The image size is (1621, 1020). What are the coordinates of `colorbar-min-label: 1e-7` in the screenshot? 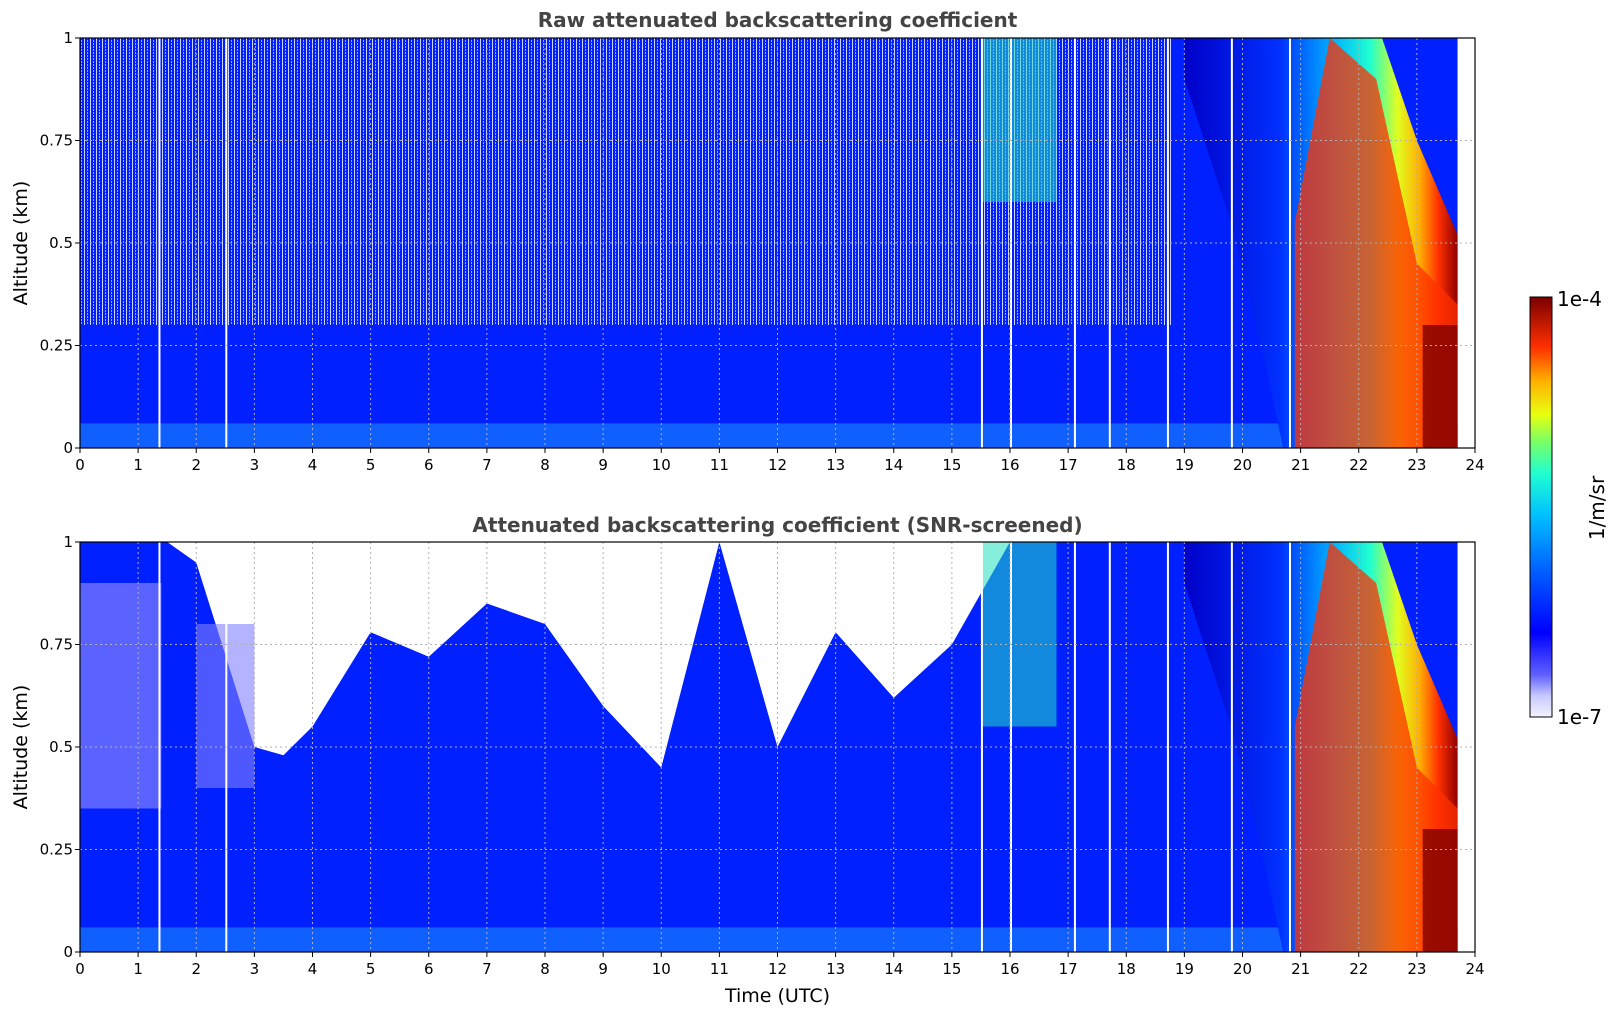 It's located at (1579, 717).